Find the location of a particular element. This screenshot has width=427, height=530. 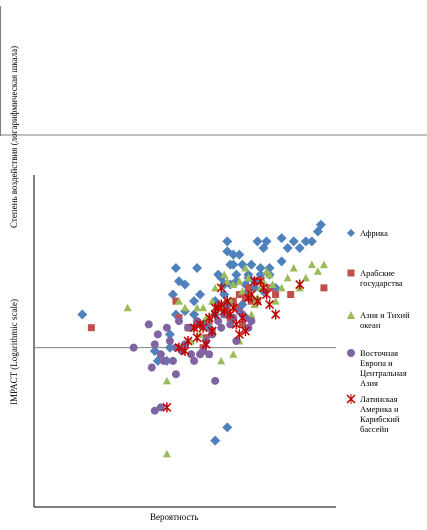

circle-icon is located at coordinates (351, 353).